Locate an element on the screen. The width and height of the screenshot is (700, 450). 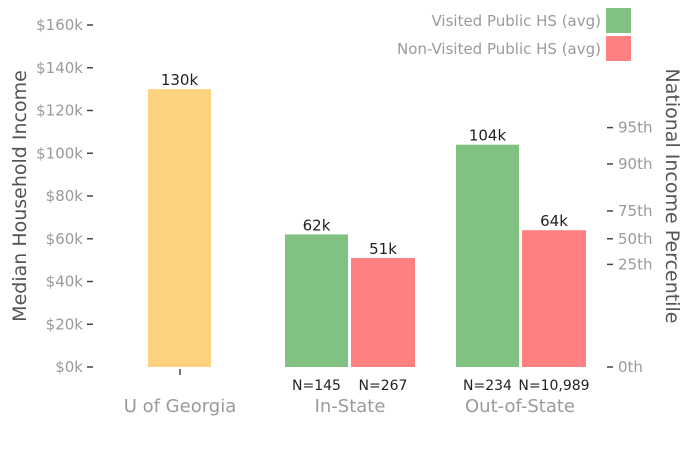
x-category-label: U of Georgia is located at coordinates (180, 406).